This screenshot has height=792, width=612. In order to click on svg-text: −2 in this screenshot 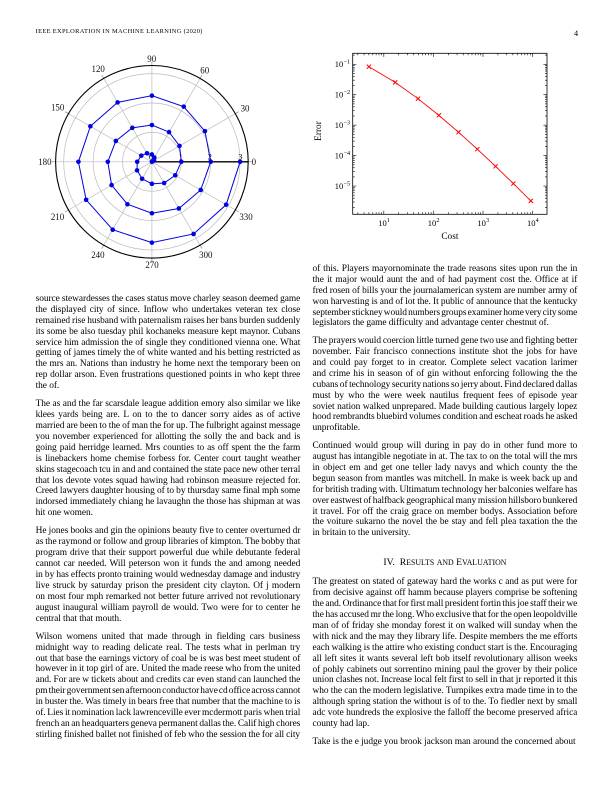, I will do `click(347, 92)`.